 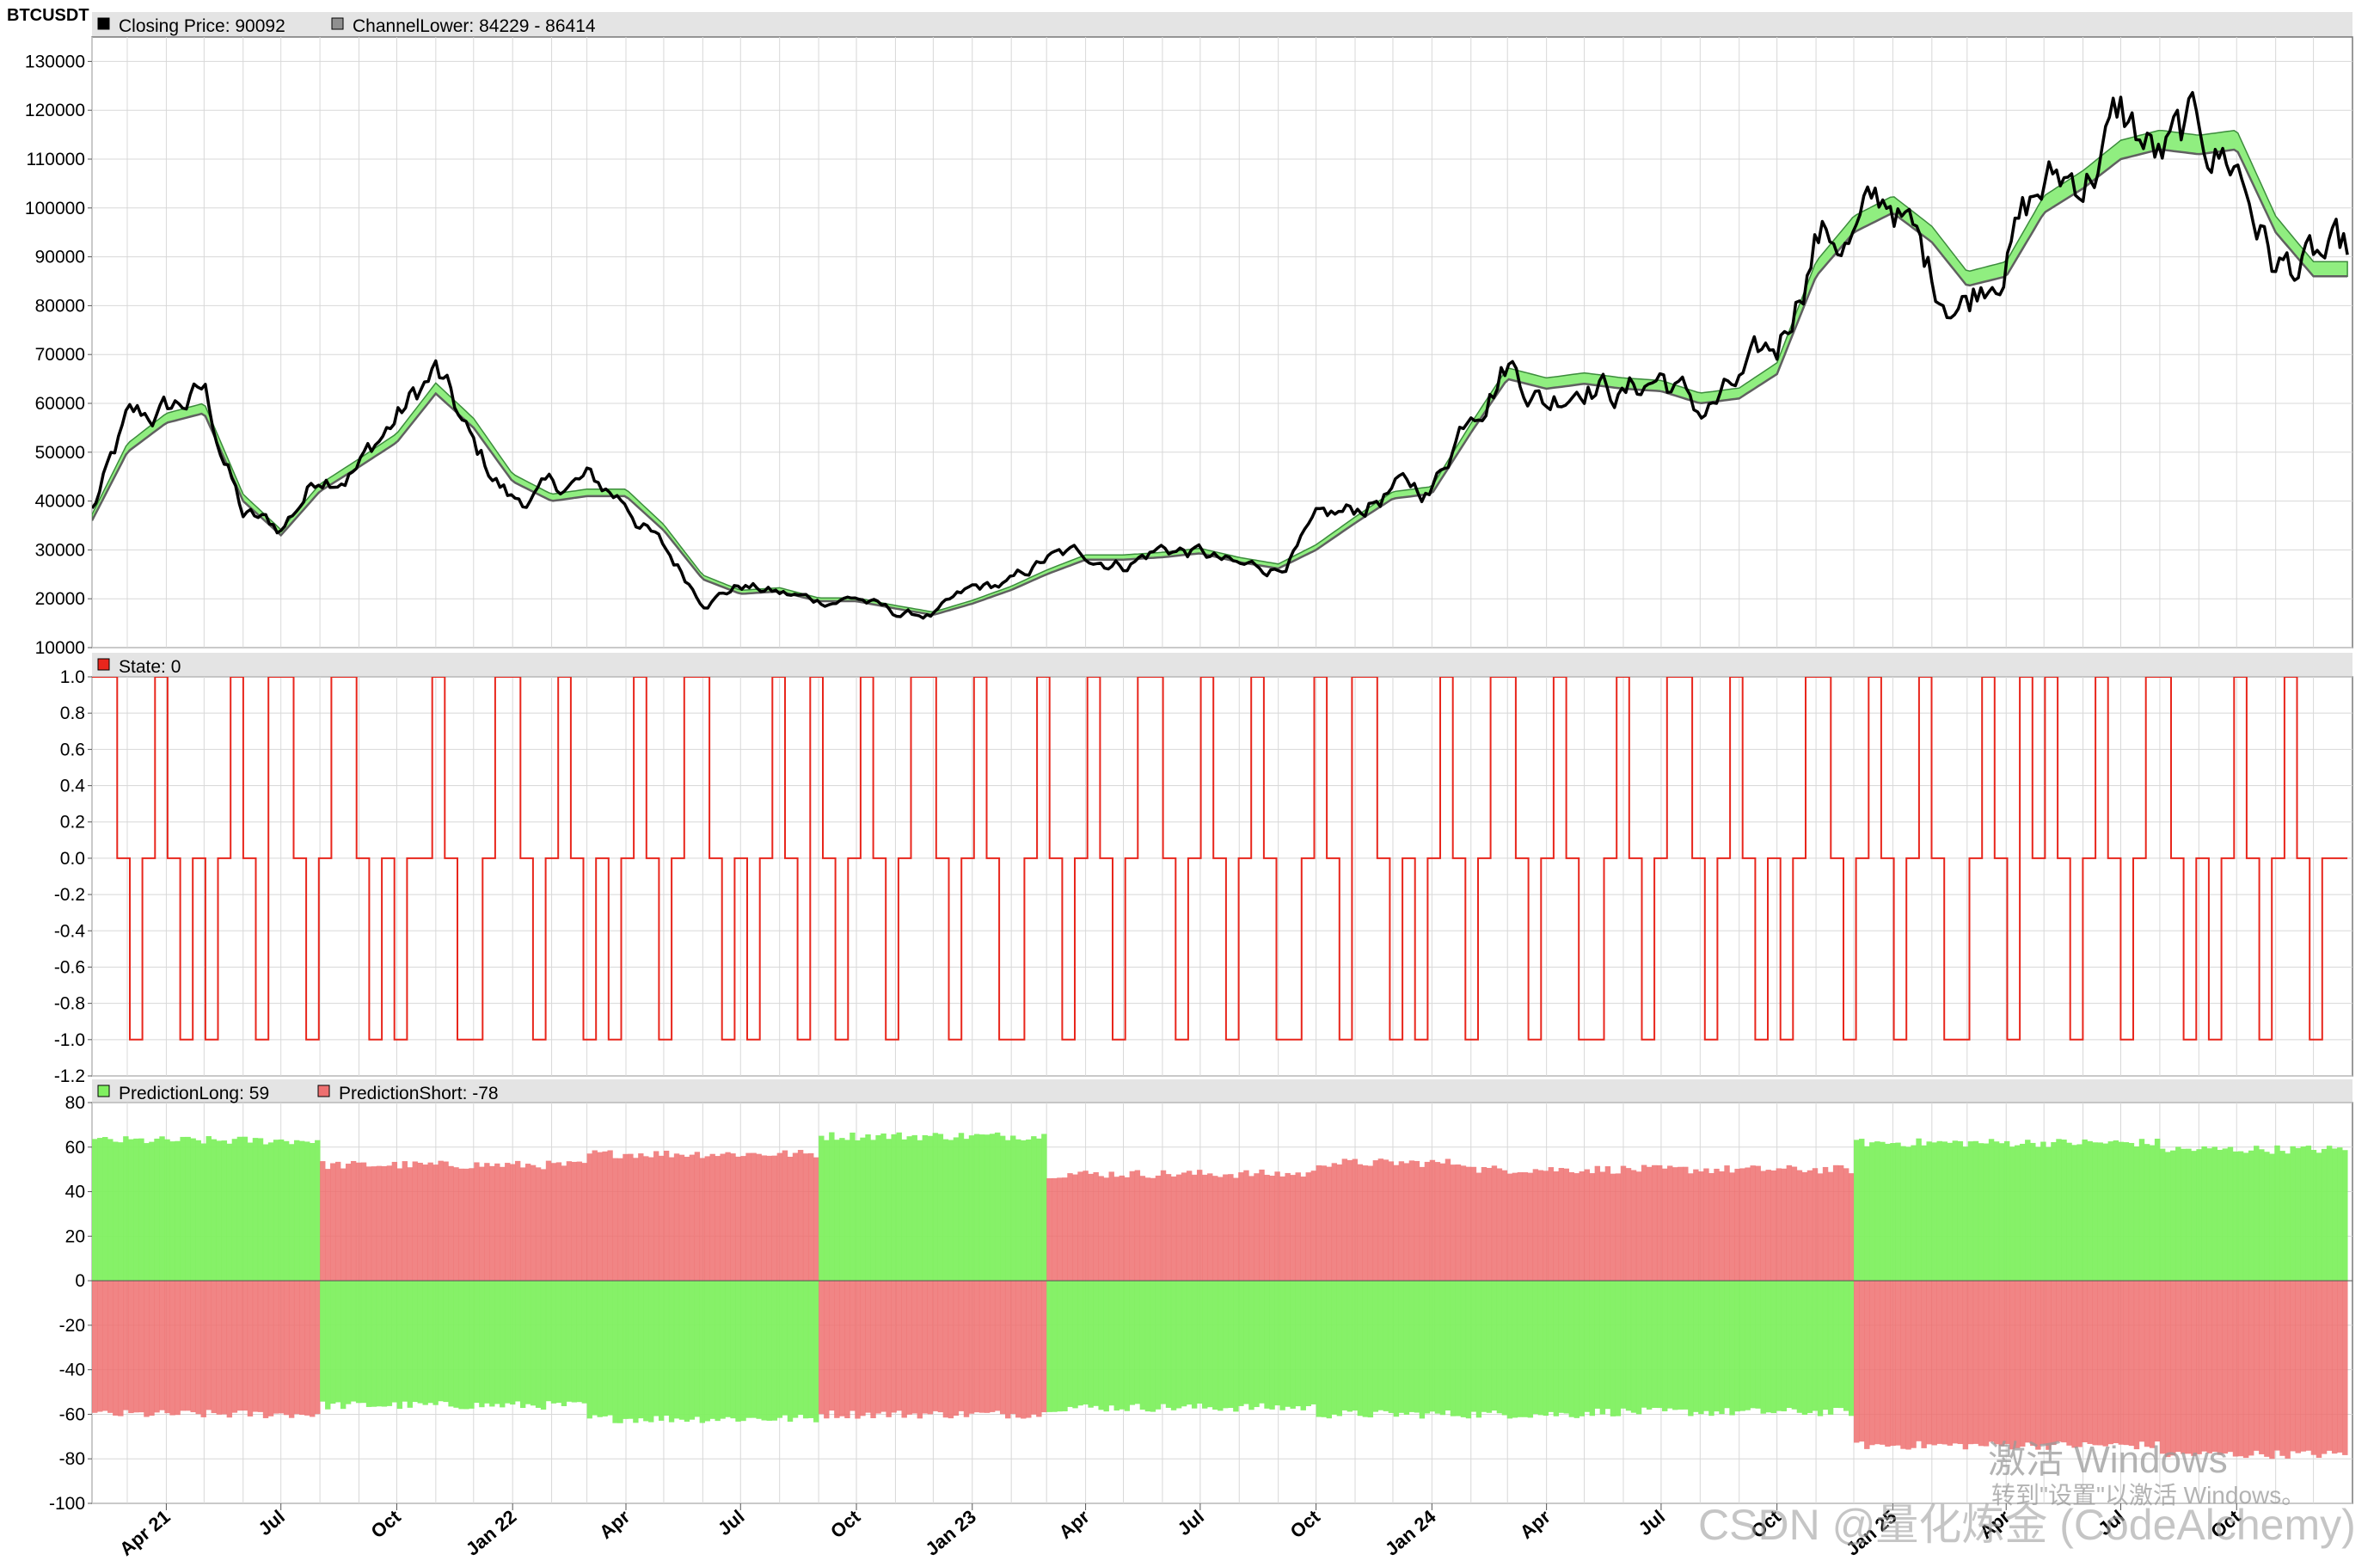 I want to click on ytick-label: 0, so click(x=80, y=1281).